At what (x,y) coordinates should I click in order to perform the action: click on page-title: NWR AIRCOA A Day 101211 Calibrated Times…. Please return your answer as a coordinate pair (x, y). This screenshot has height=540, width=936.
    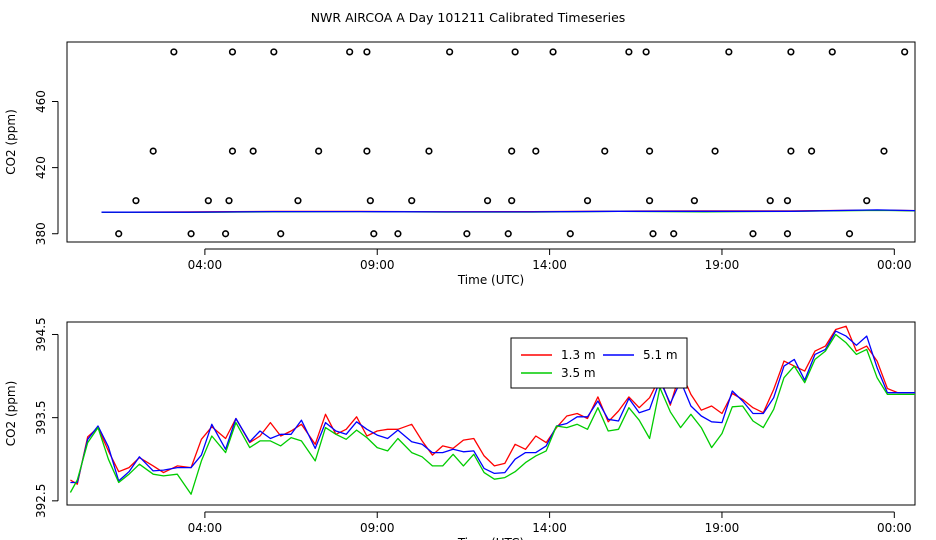
    Looking at the image, I should click on (468, 17).